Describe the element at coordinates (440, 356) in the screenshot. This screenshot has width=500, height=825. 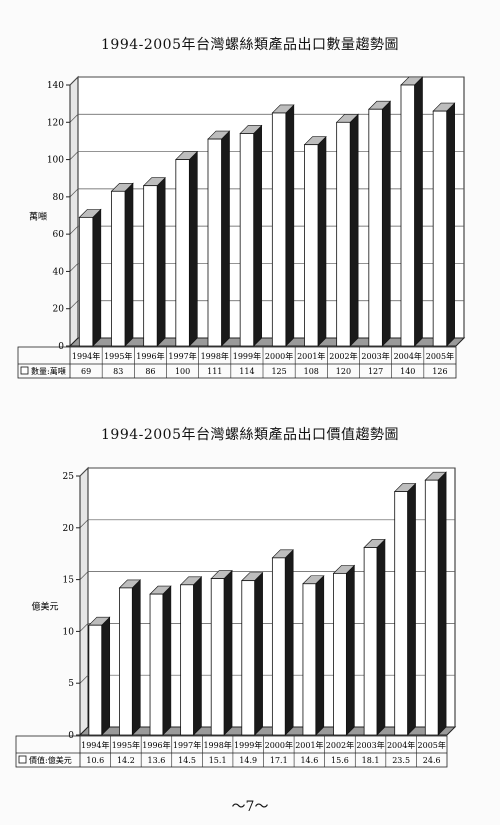
I see `x-tick-label: 2005年` at that location.